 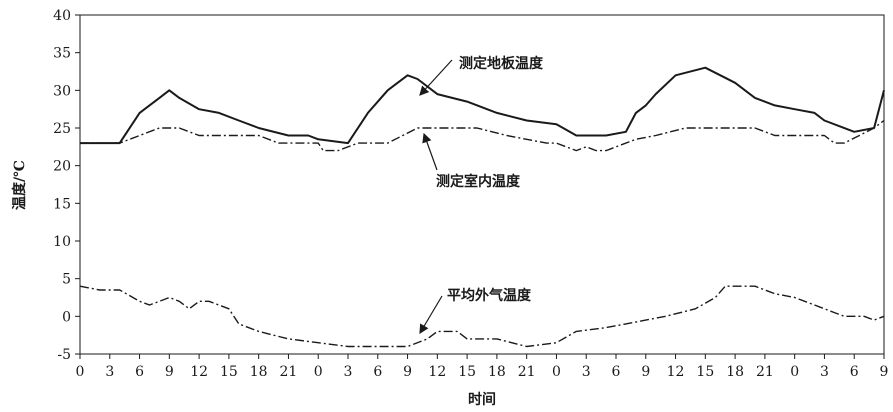 What do you see at coordinates (66, 317) in the screenshot?
I see `y-tick-label: 0` at bounding box center [66, 317].